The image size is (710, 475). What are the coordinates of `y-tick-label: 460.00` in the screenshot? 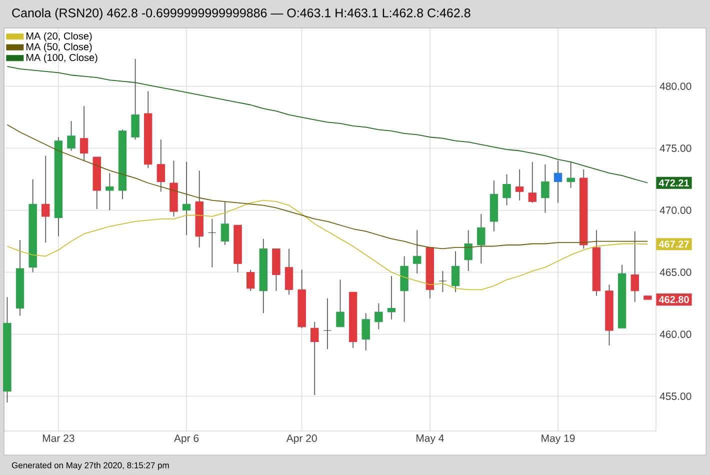 It's located at (676, 334).